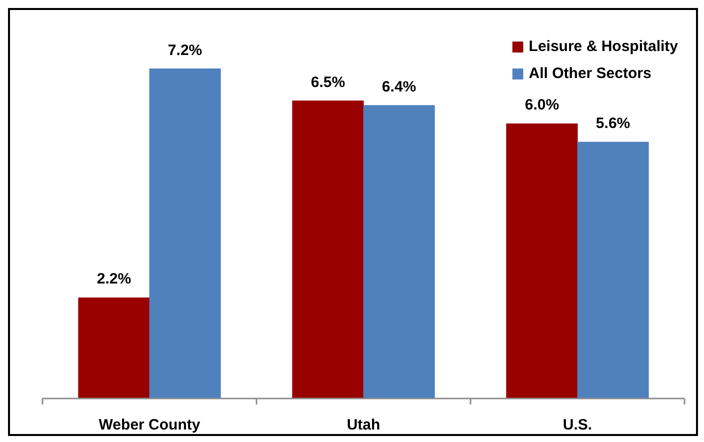 This screenshot has width=704, height=442. What do you see at coordinates (185, 50) in the screenshot?
I see `data-label: 7.2%` at bounding box center [185, 50].